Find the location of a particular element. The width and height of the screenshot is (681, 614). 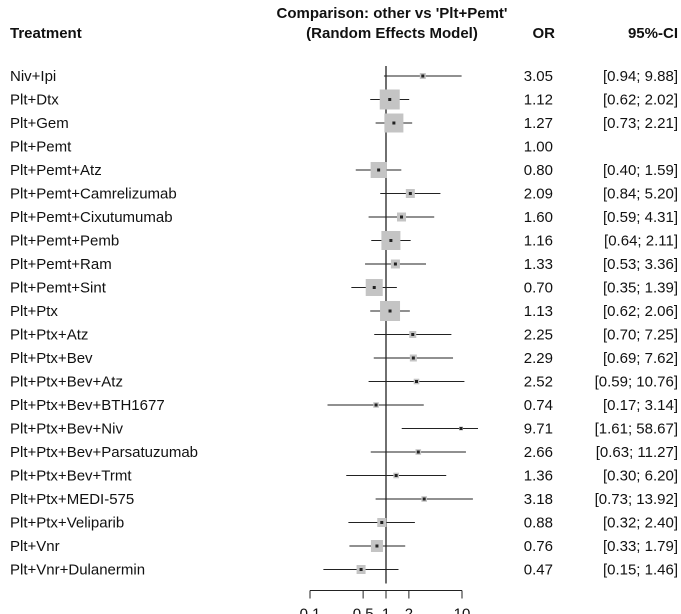

ci-value-plt-ptx: [0.62; 2.06] is located at coordinates (640, 311).